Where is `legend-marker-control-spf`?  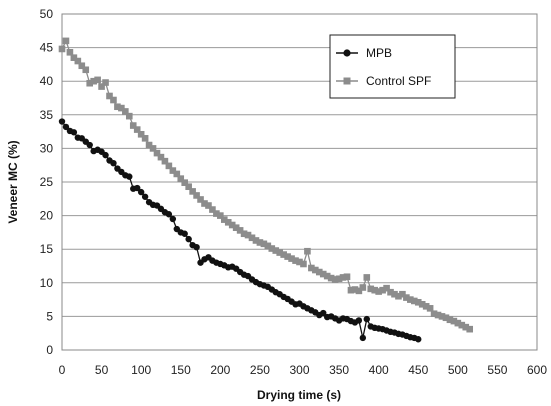
legend-marker-control-spf is located at coordinates (347, 81).